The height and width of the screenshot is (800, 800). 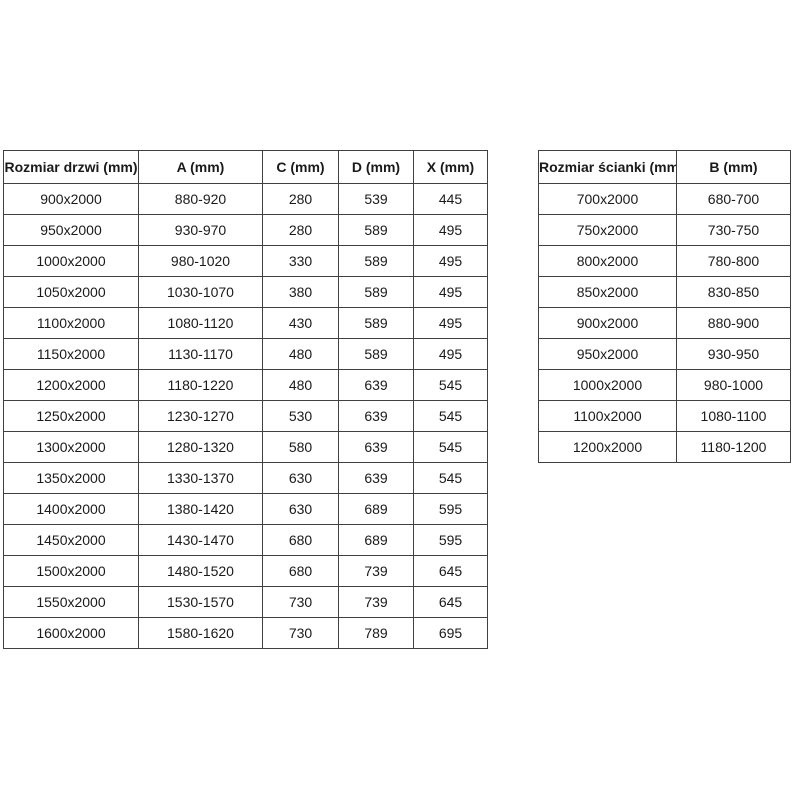 I want to click on column-header-wall-size: Rozmiar ścianki (mm), so click(x=607, y=167).